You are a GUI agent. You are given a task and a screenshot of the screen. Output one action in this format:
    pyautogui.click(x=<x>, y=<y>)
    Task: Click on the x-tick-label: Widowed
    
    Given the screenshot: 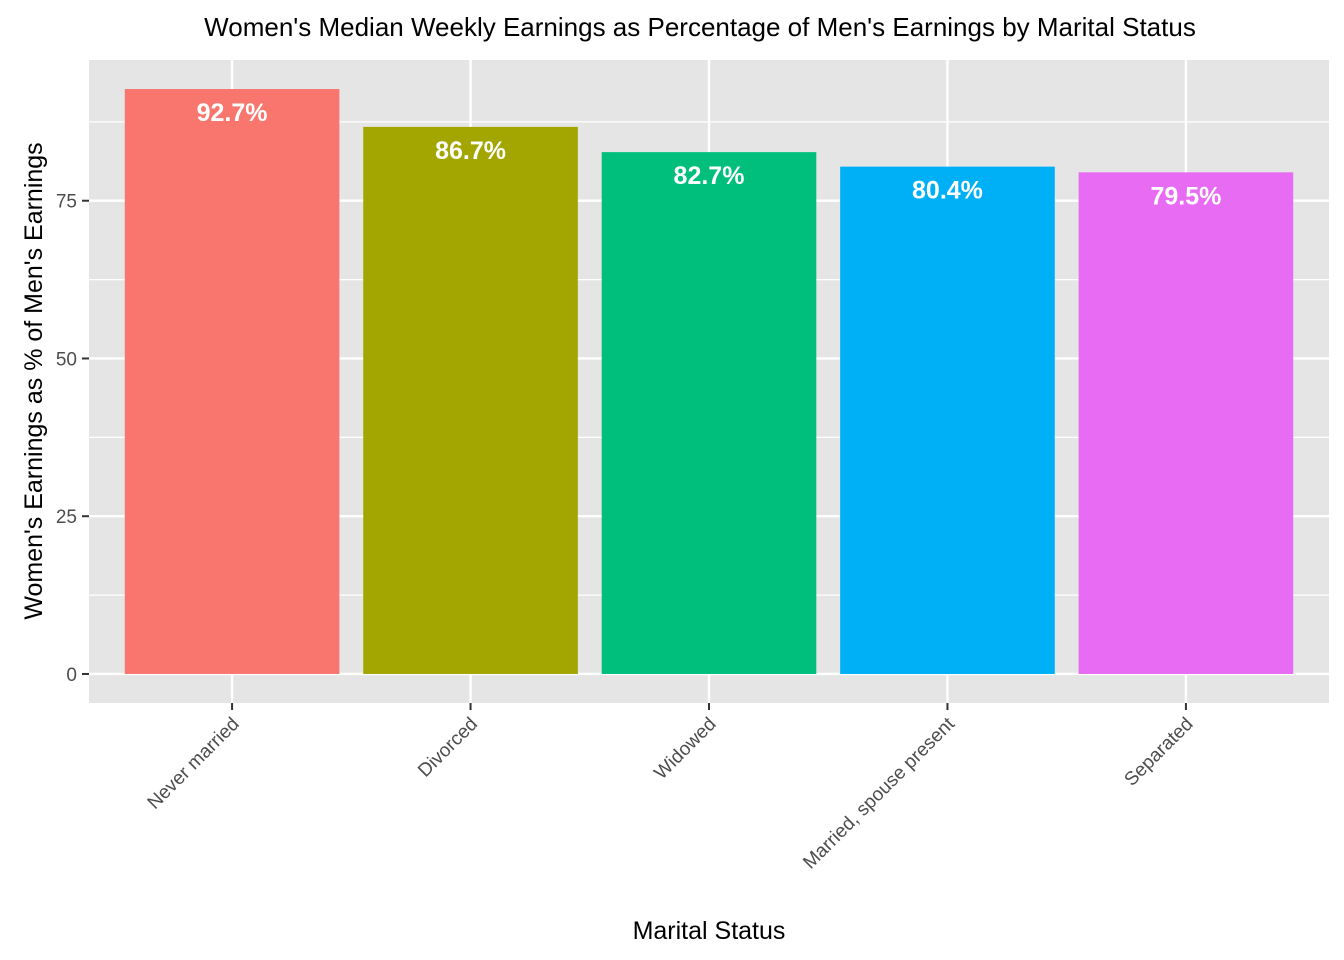 What is the action you would take?
    pyautogui.click(x=685, y=749)
    